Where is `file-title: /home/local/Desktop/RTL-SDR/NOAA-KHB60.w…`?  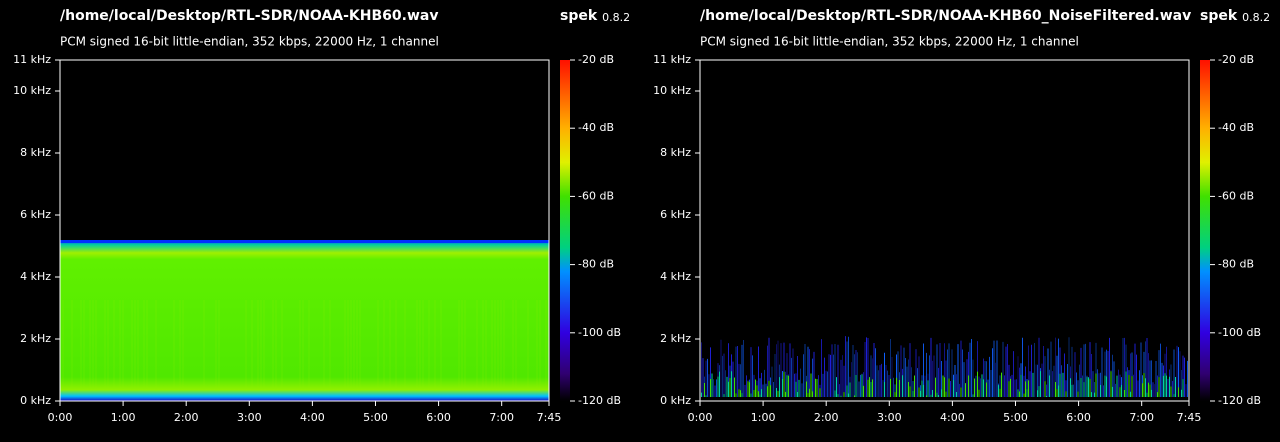 file-title: /home/local/Desktop/RTL-SDR/NOAA-KHB60.w… is located at coordinates (249, 16).